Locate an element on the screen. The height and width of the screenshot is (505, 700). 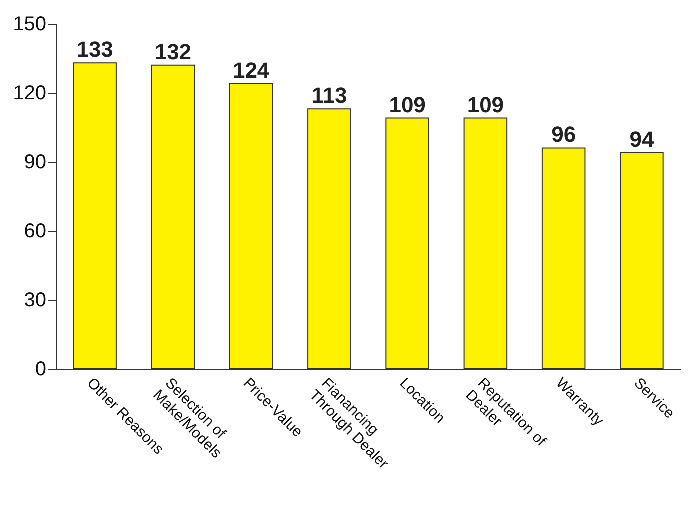
y-tick-label: 0 is located at coordinates (40, 369).